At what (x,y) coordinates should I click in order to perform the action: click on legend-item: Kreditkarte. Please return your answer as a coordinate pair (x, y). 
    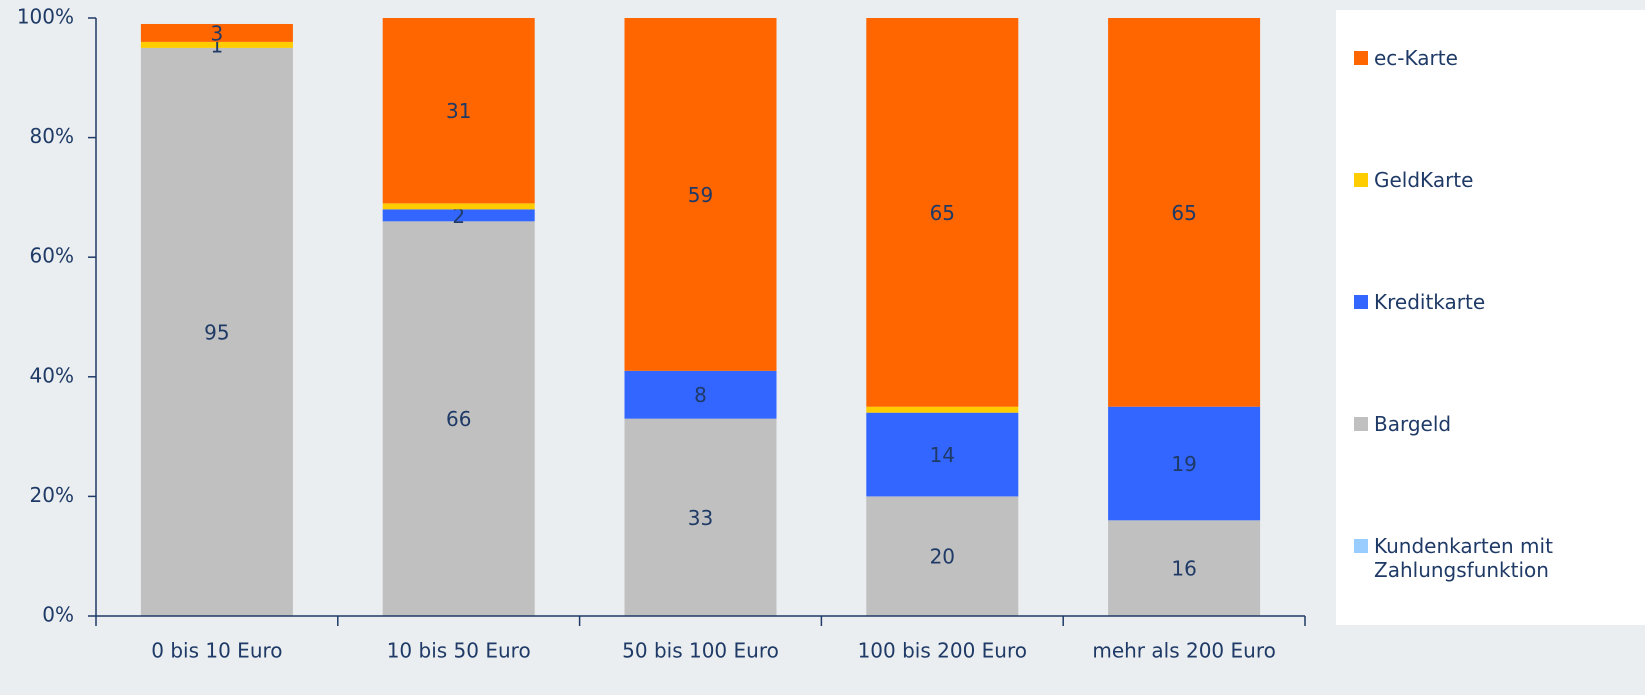
    Looking at the image, I should click on (1499, 302).